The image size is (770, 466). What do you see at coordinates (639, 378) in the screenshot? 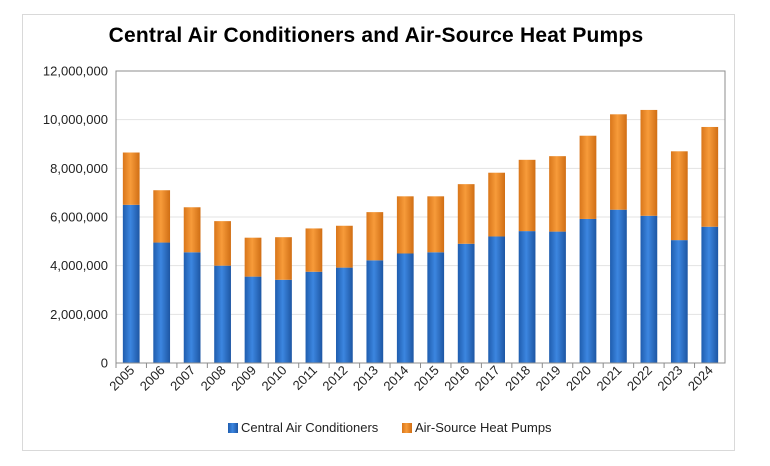
I see `x-tick-label: 2022` at bounding box center [639, 378].